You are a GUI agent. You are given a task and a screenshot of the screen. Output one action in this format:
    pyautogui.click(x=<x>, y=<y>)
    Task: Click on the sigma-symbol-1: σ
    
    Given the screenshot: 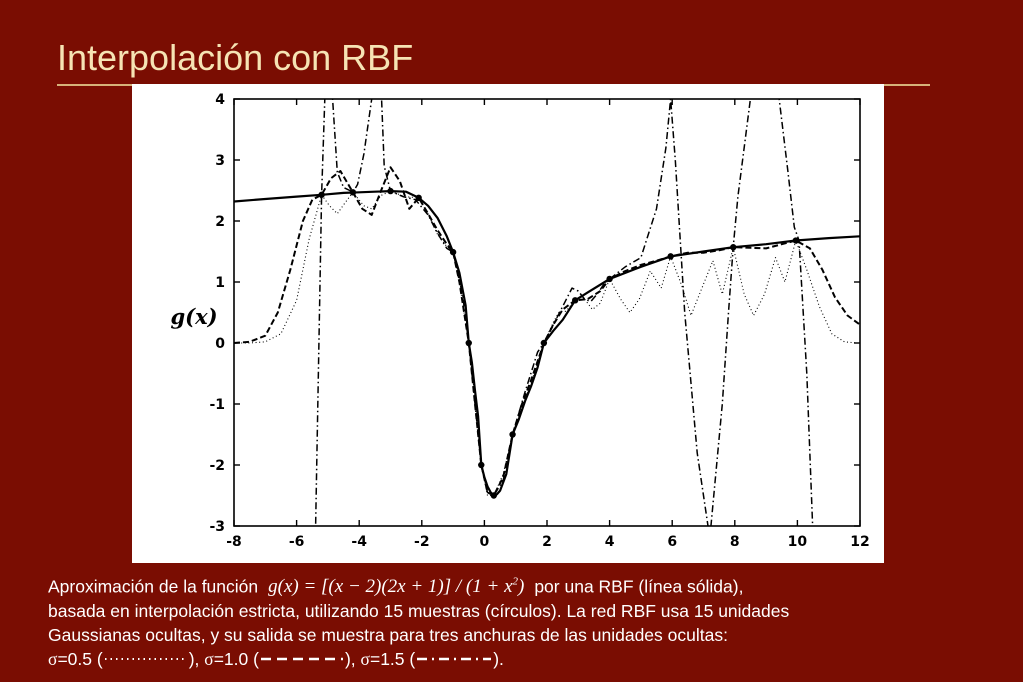 What is the action you would take?
    pyautogui.click(x=53, y=659)
    